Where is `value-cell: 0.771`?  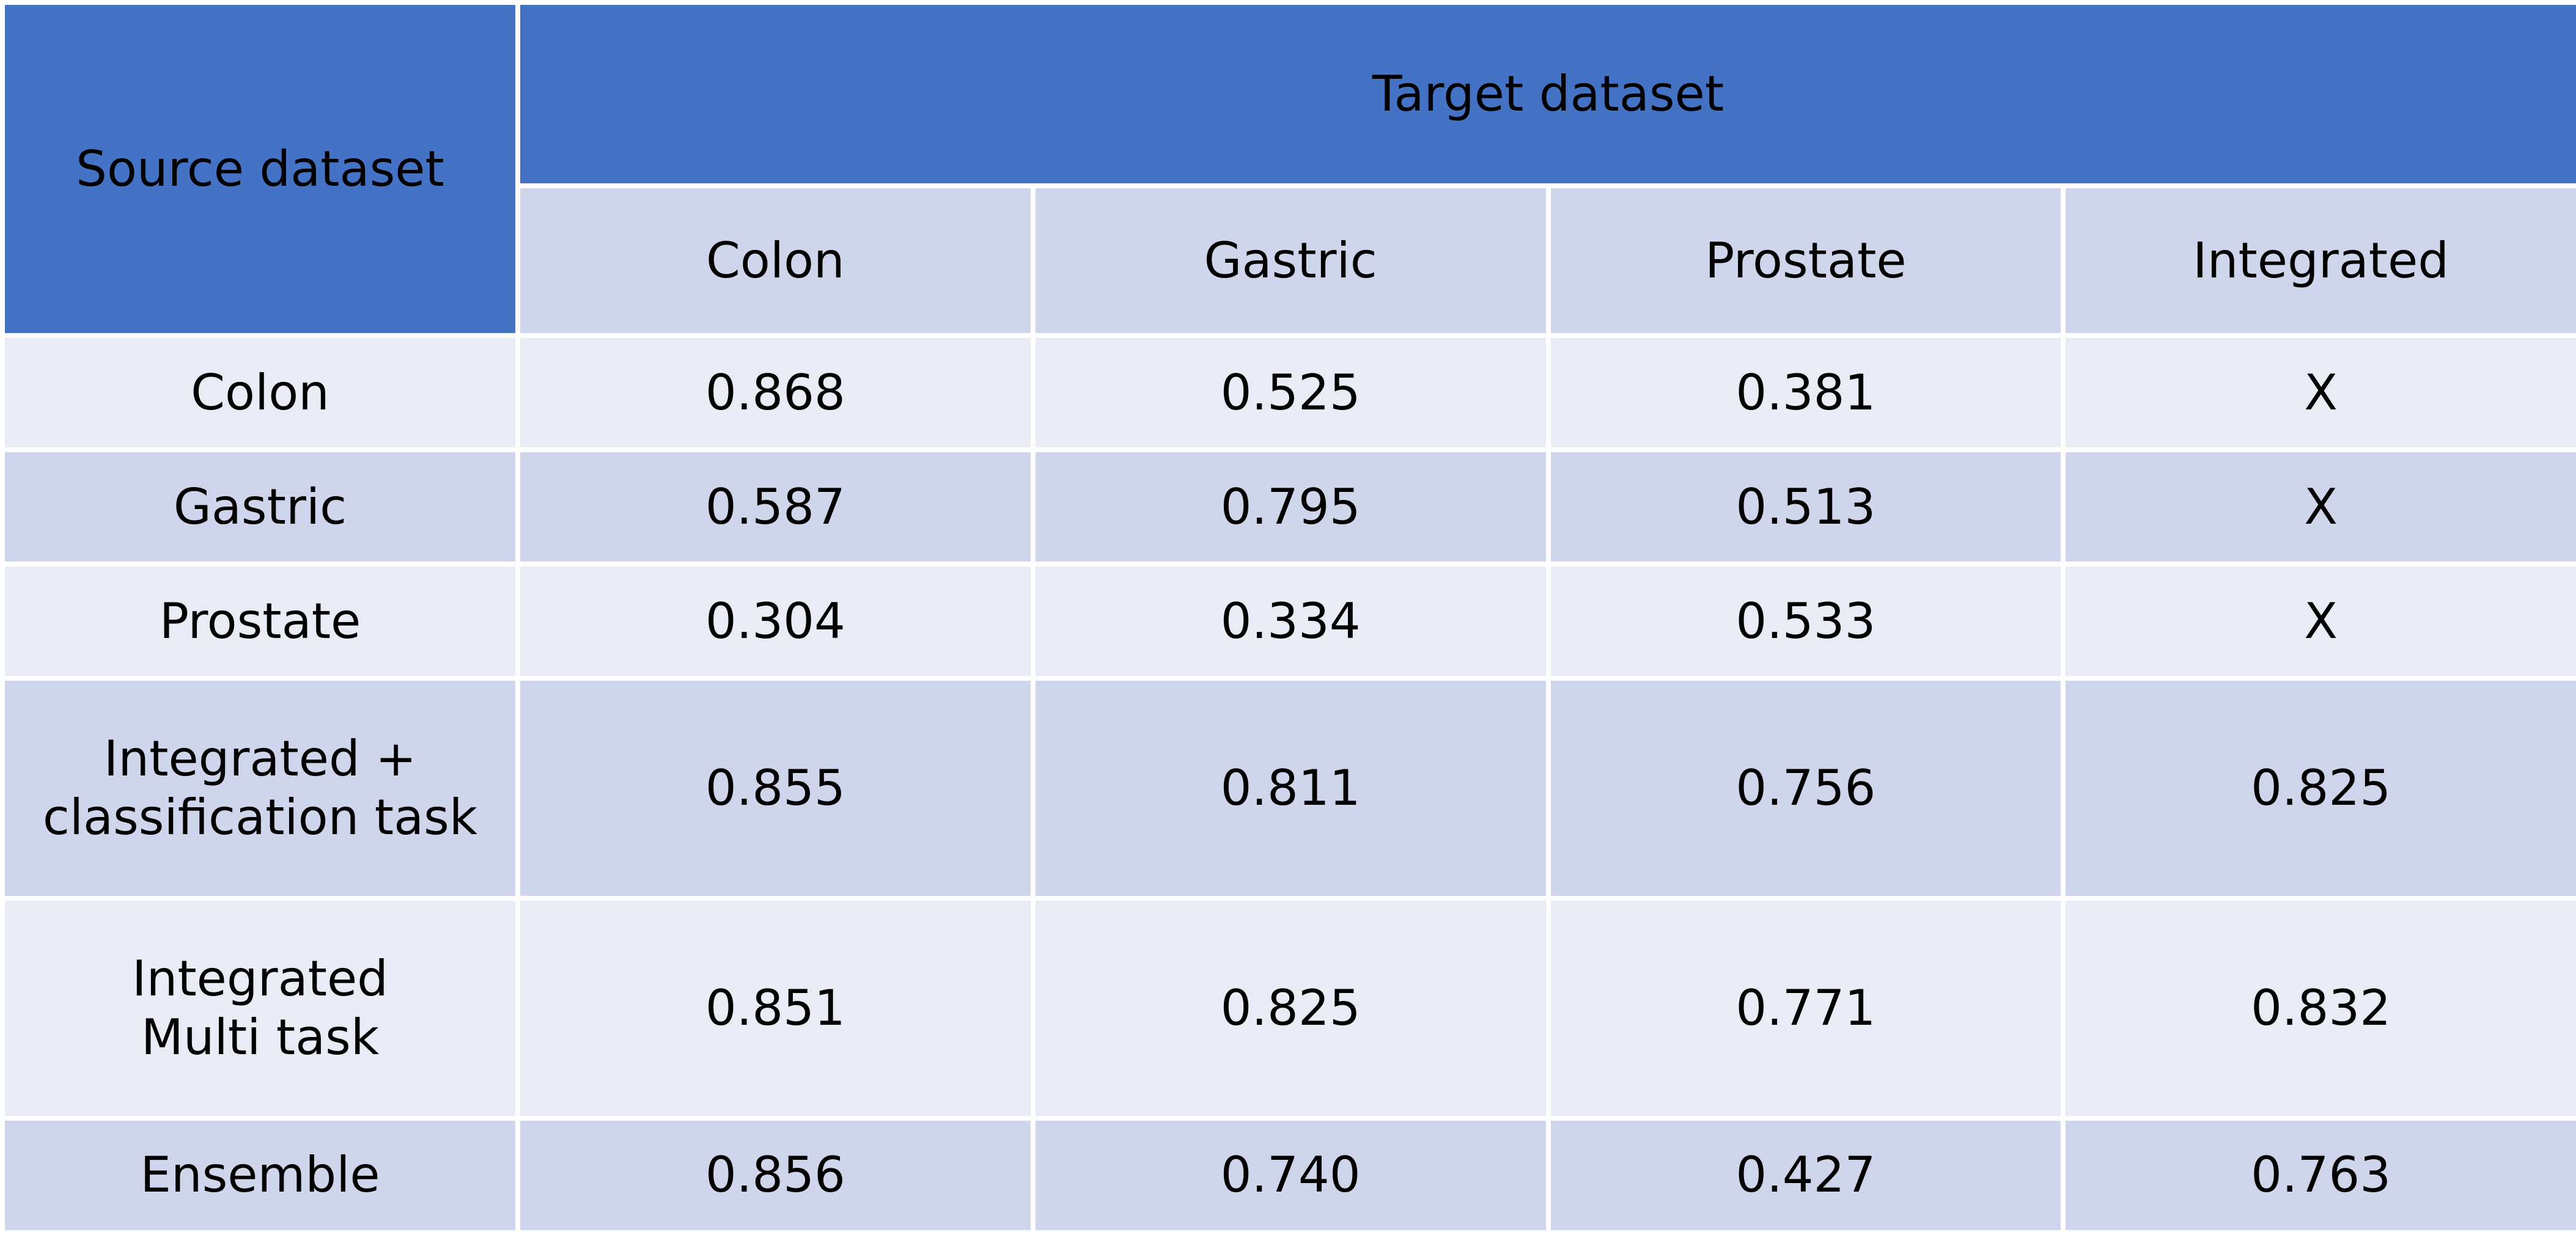
value-cell: 0.771 is located at coordinates (1805, 1009).